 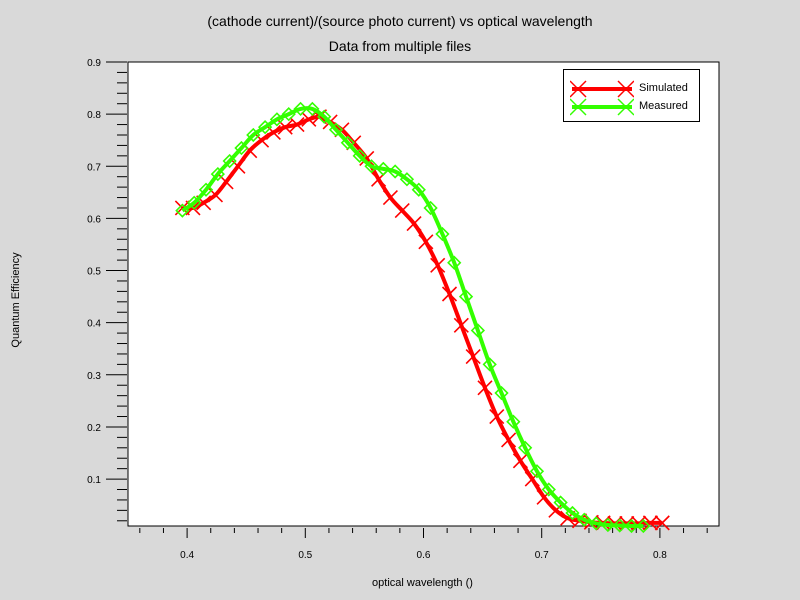 I want to click on legend-label-simulated: Simulated, so click(x=663, y=88).